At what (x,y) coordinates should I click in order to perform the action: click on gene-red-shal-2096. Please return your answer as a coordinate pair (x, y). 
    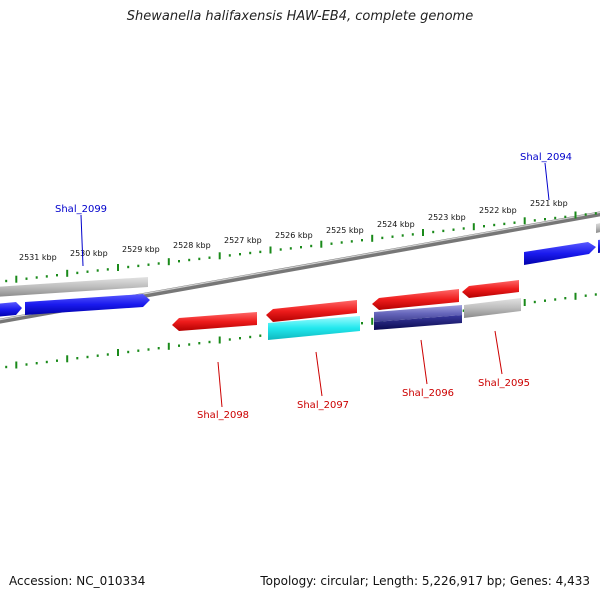
    Looking at the image, I should click on (415, 299).